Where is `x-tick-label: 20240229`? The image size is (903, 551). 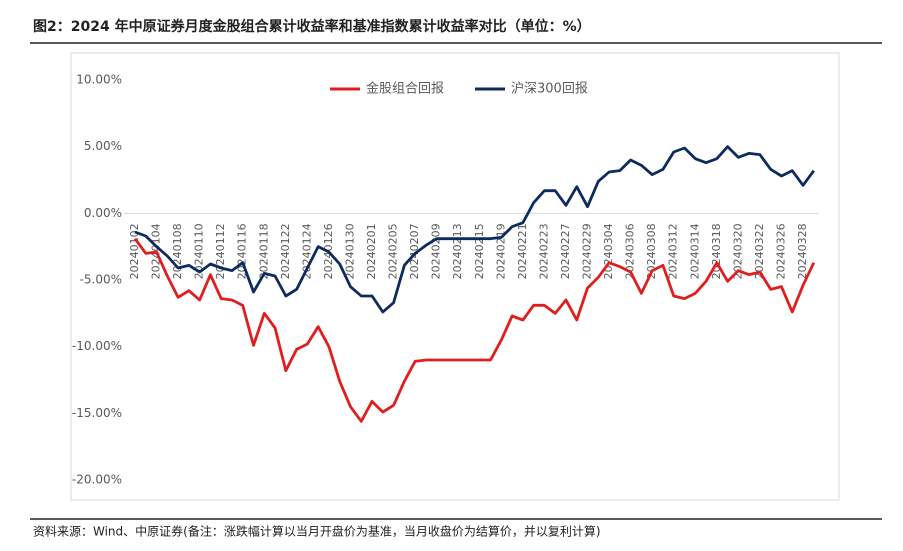
x-tick-label: 20240229 is located at coordinates (587, 251).